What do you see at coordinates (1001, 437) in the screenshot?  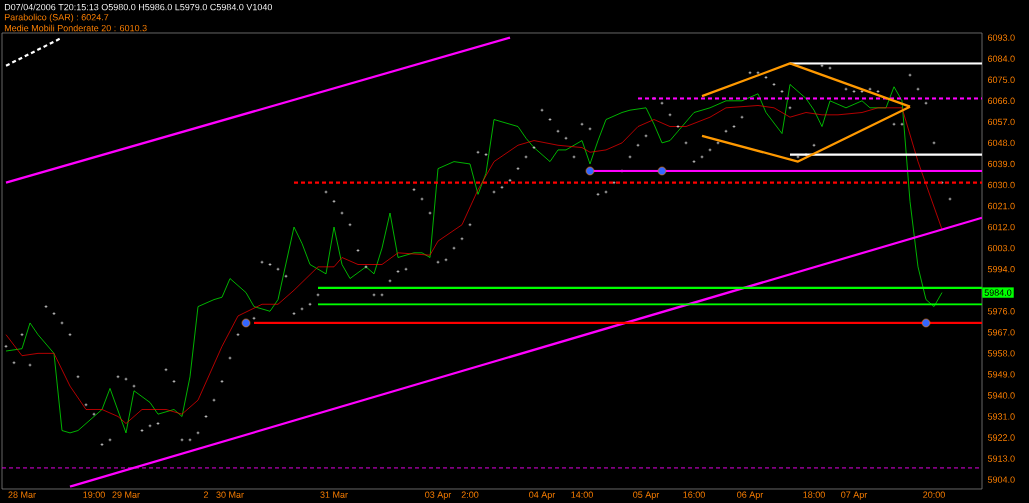 I see `y-tick-label: 5922.0` at bounding box center [1001, 437].